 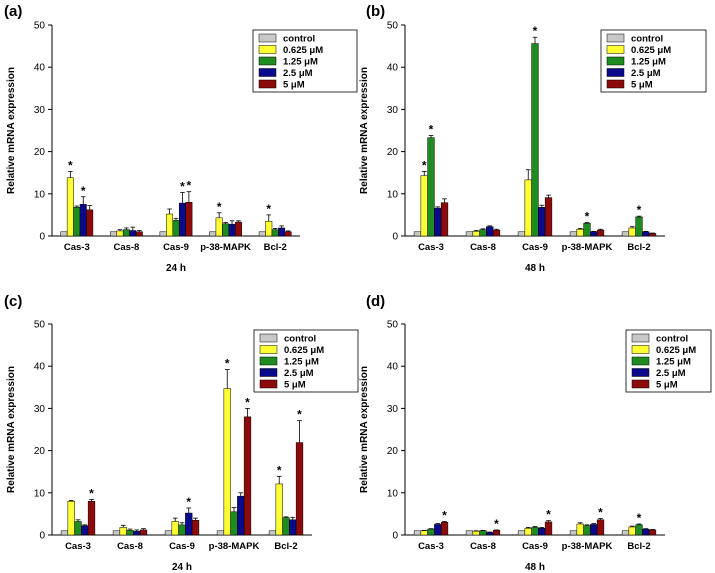 What do you see at coordinates (375, 301) in the screenshot?
I see `panel-label: (d)` at bounding box center [375, 301].